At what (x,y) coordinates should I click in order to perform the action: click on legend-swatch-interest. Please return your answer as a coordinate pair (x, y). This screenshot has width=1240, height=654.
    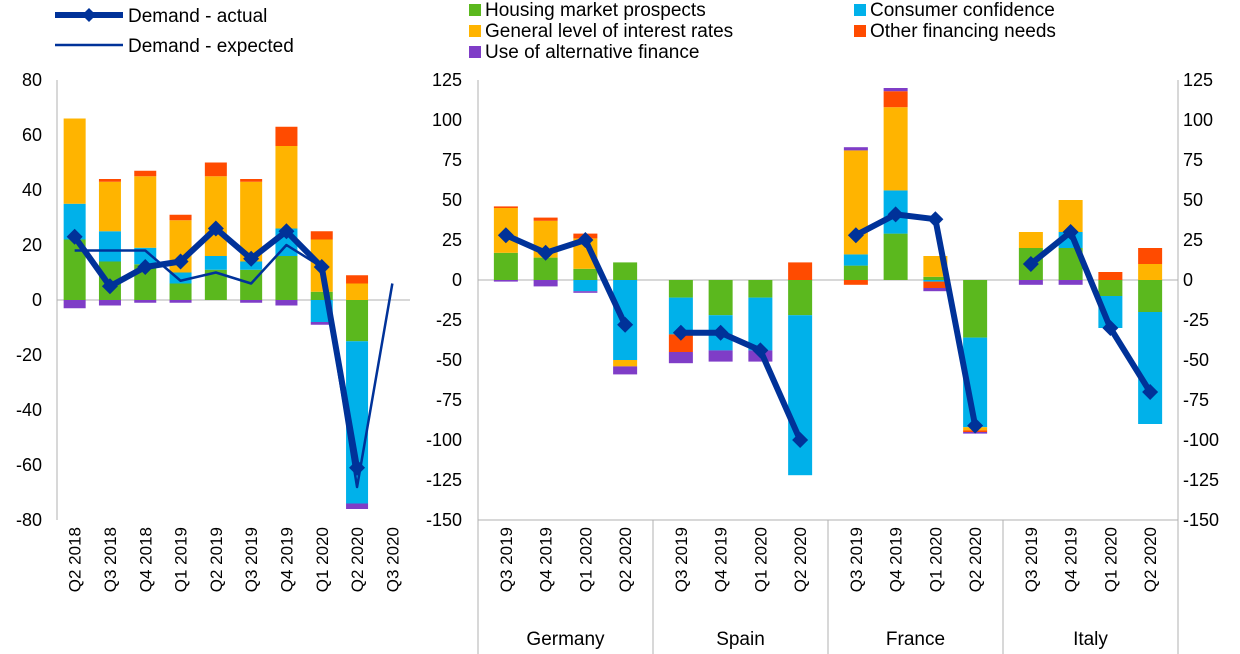
    Looking at the image, I should click on (475, 31).